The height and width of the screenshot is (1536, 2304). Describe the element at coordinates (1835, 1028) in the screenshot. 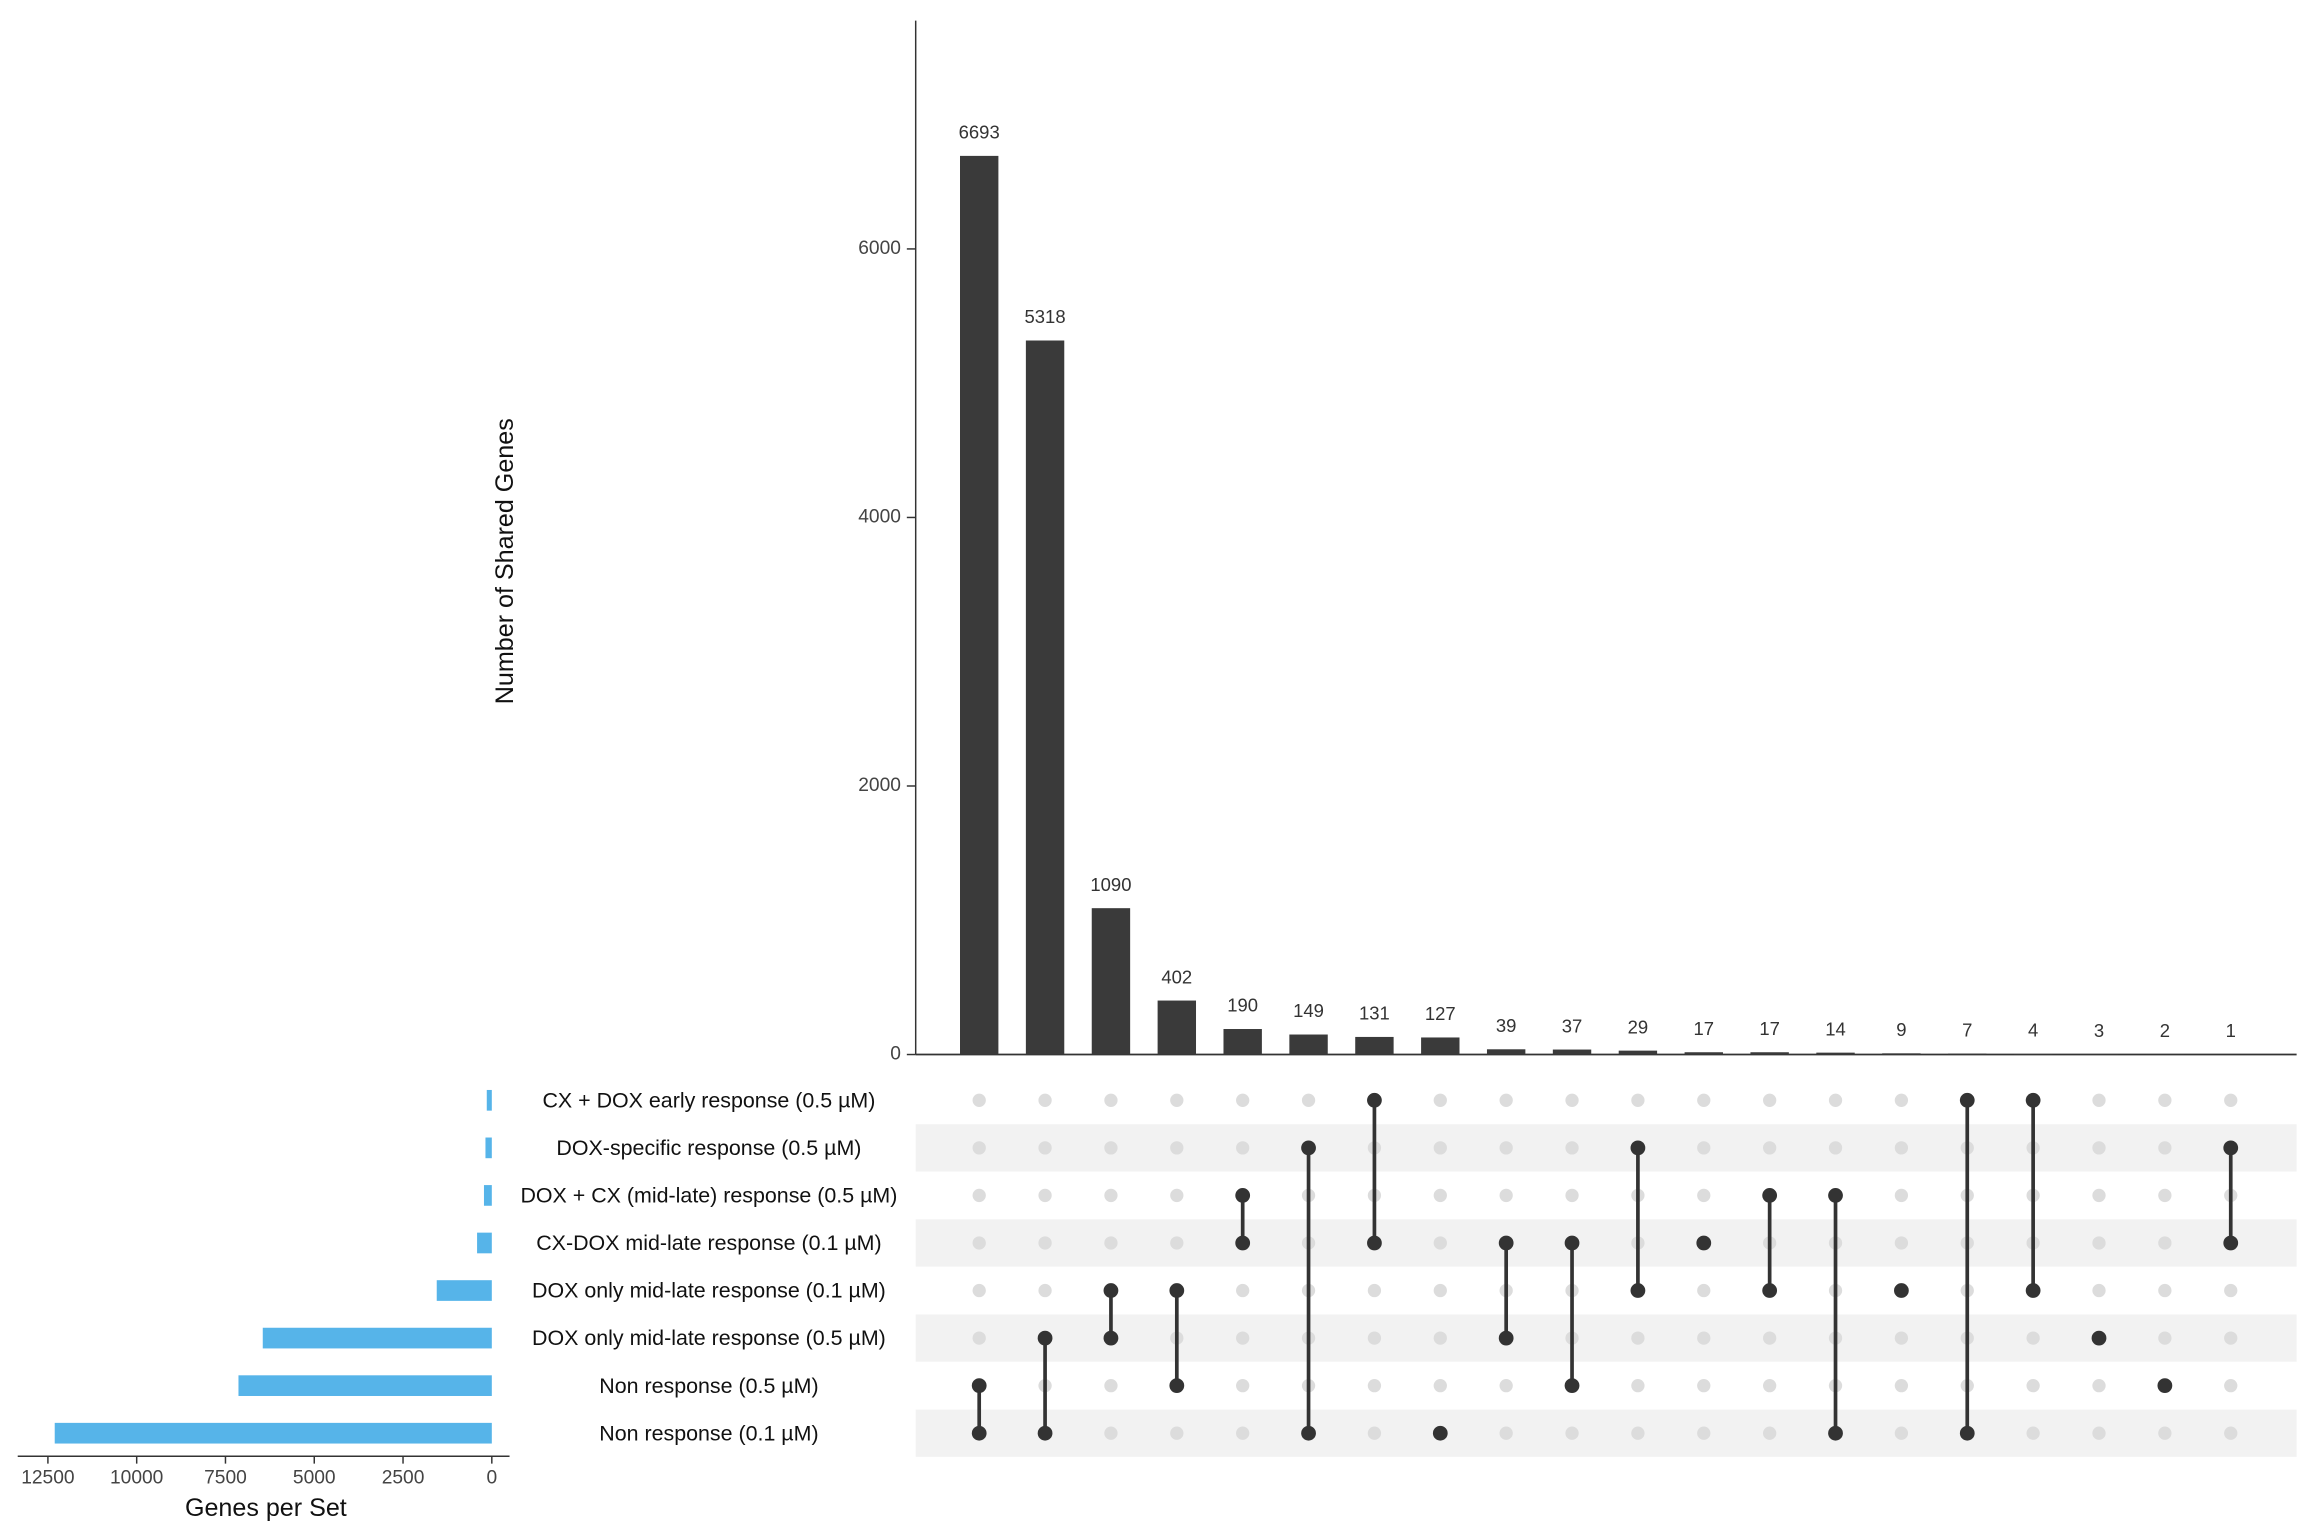

I see `value-label: 14` at that location.